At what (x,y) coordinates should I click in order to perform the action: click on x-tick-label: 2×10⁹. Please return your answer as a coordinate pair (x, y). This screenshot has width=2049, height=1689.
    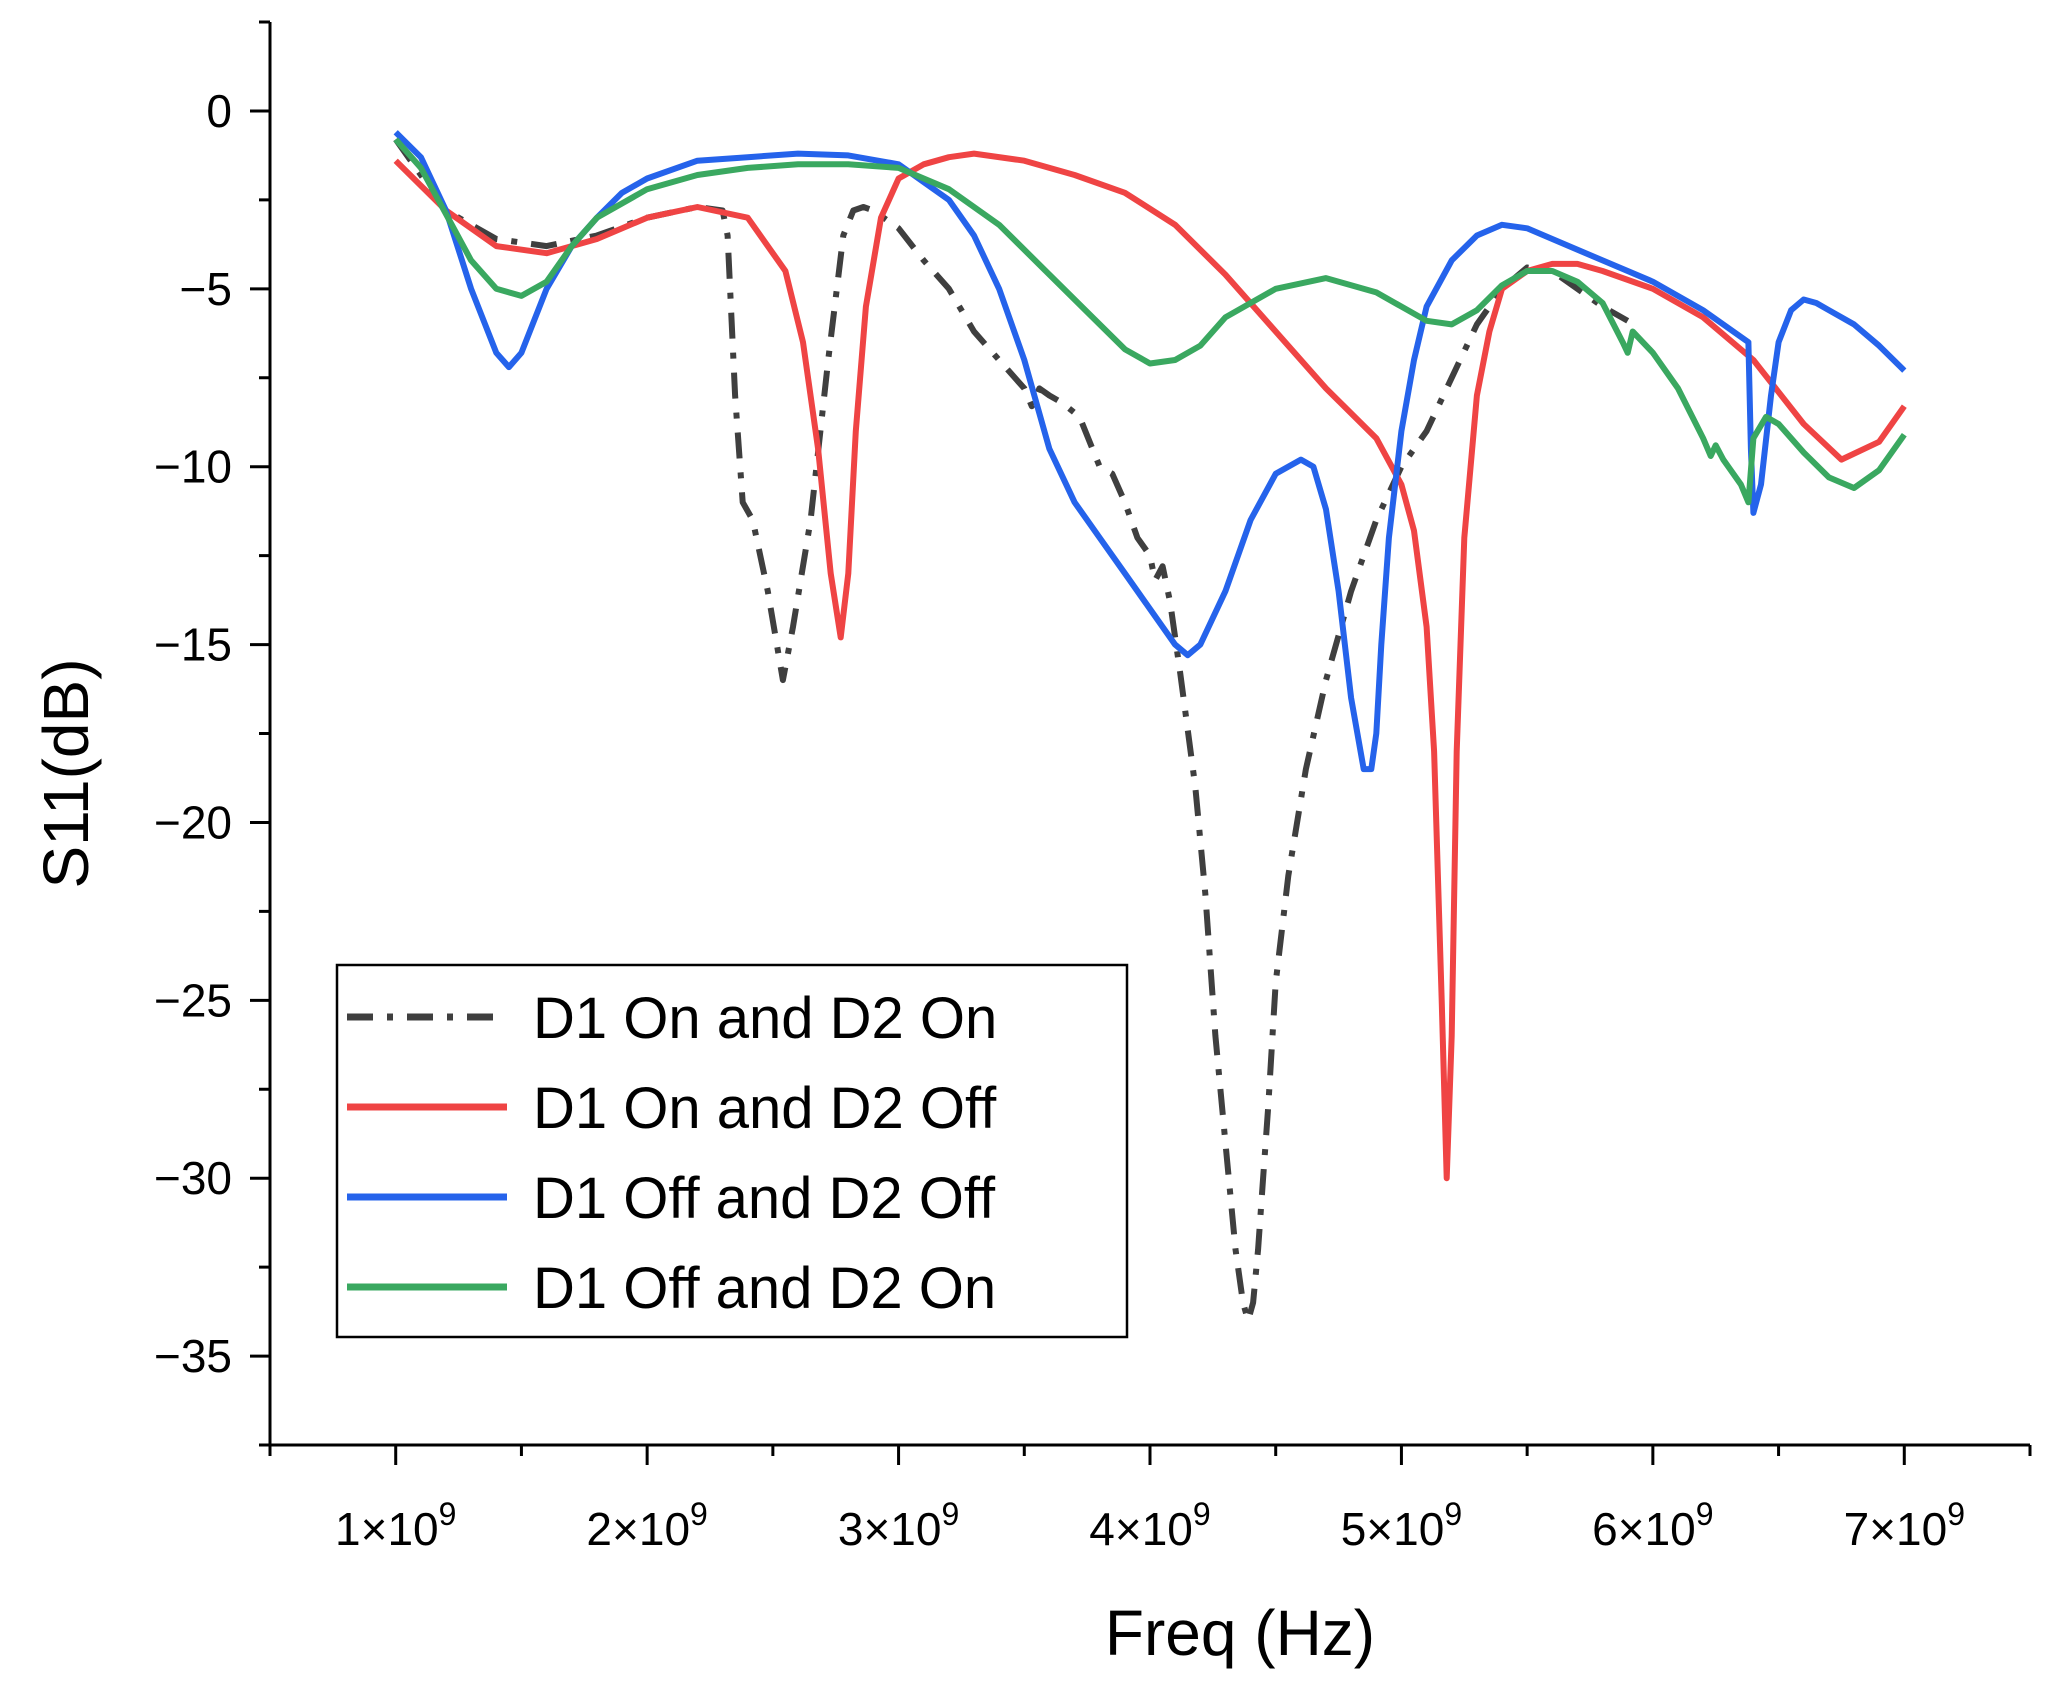
    Looking at the image, I should click on (646, 1525).